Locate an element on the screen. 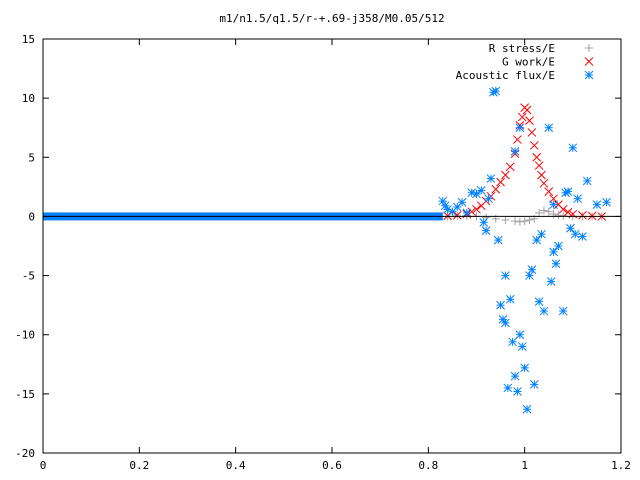 This screenshot has width=640, height=480. legend-label: Acoustic flux/E is located at coordinates (505, 75).